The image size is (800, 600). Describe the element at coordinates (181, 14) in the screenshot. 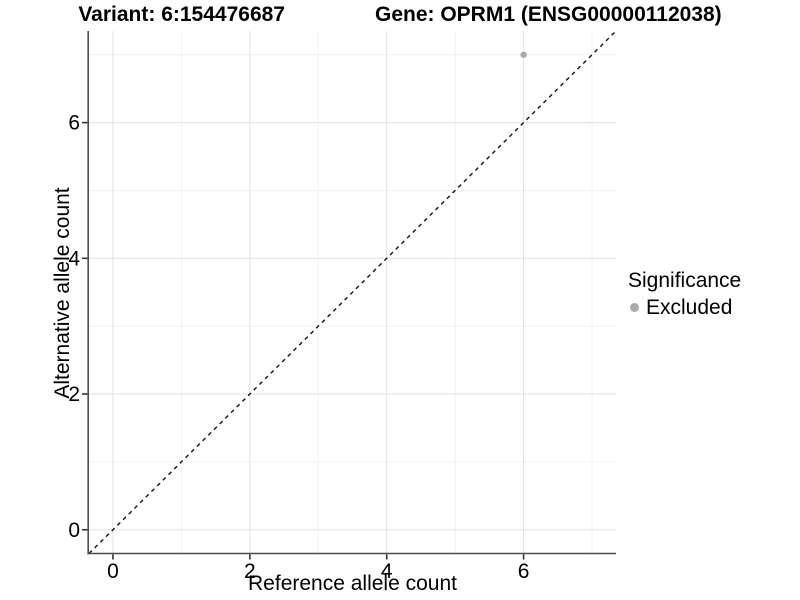

I see `title-variant: Variant: 6:154476687` at that location.